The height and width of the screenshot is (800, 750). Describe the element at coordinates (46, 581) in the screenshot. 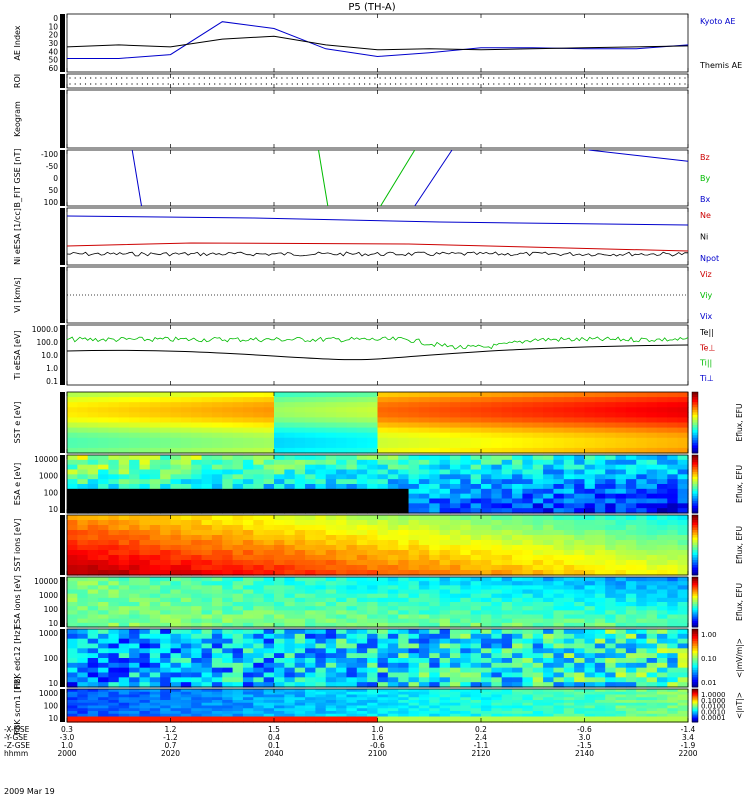

I see `esa-i-ytick: 10000` at that location.